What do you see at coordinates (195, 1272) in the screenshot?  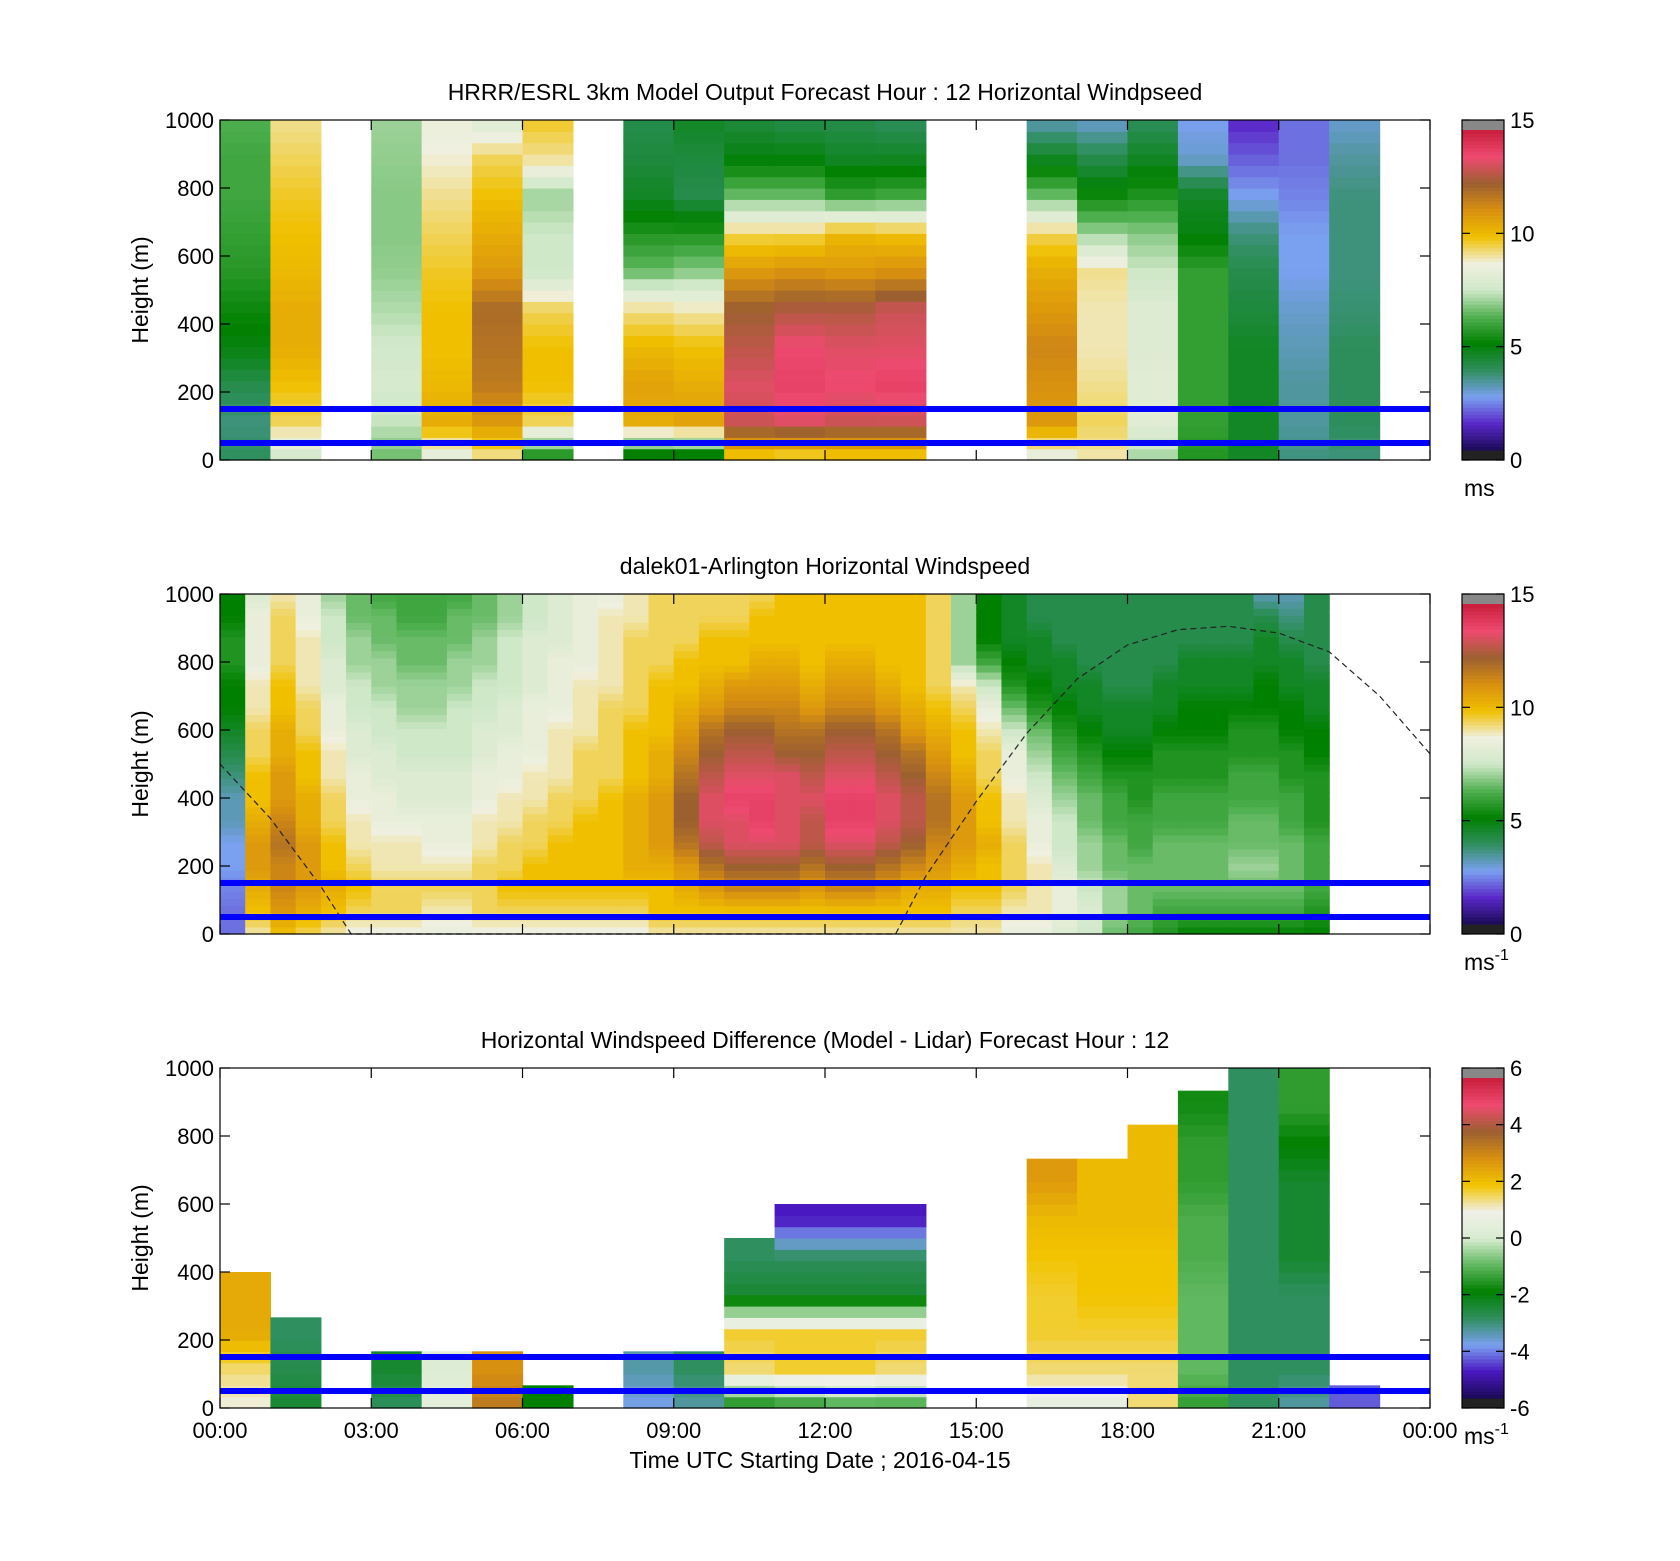 I see `y-tick-label: 400` at bounding box center [195, 1272].